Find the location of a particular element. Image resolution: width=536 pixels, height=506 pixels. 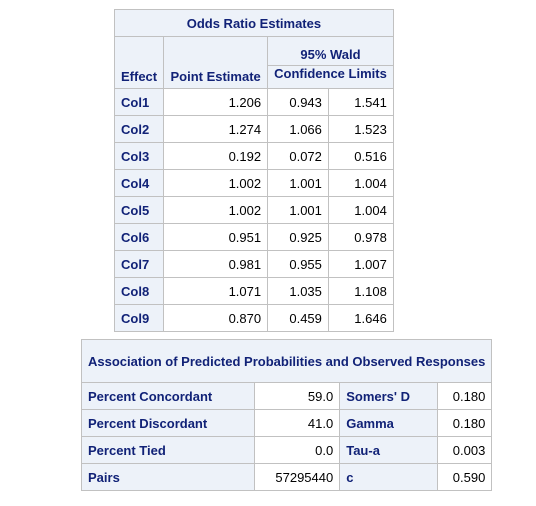

stat-value-cell: 0.0 is located at coordinates (297, 450).